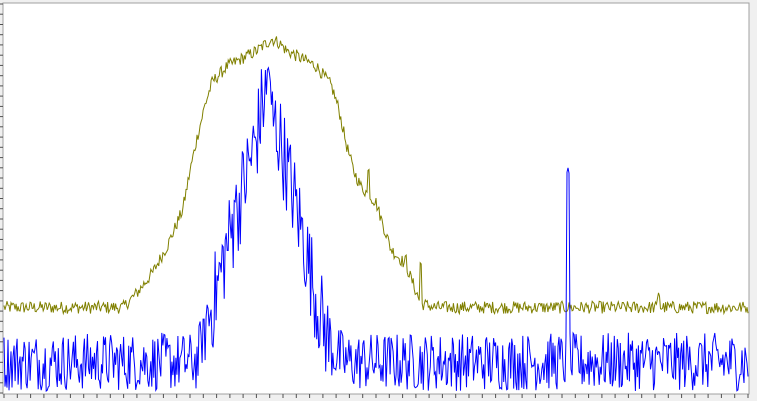 Image resolution: width=757 pixels, height=401 pixels. Describe the element at coordinates (1, 198) in the screenshot. I see `y-axis-ticks` at that location.